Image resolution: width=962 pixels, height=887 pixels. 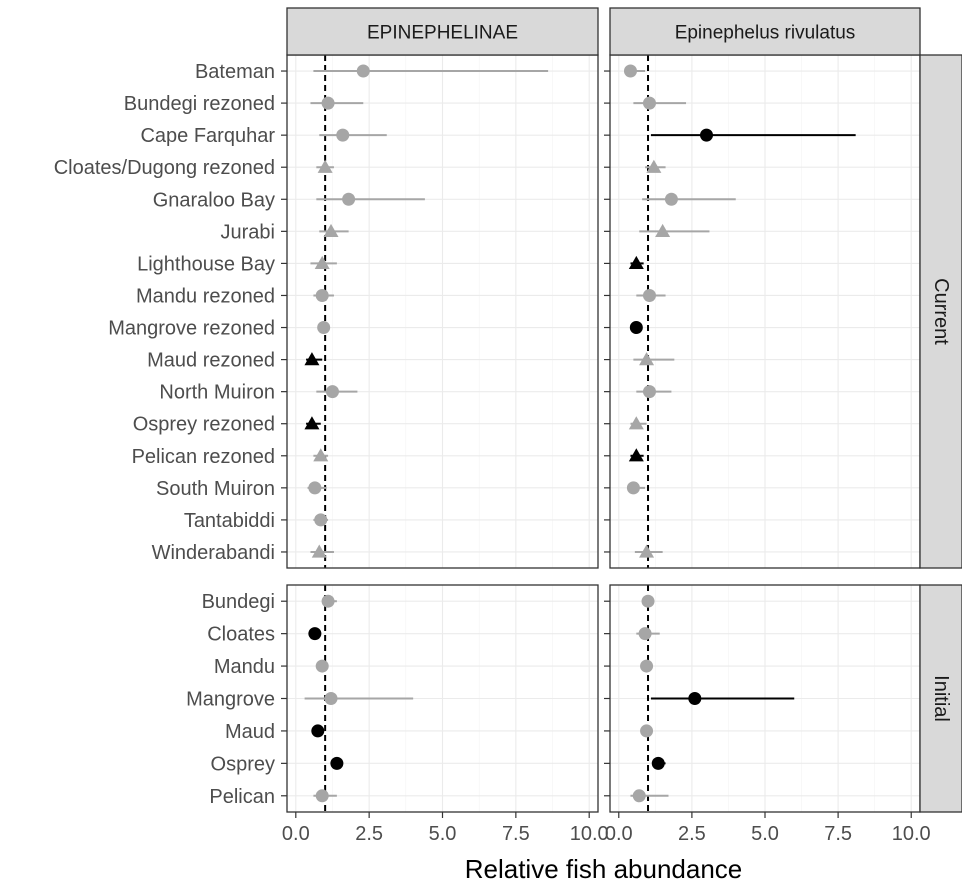 What do you see at coordinates (248, 232) in the screenshot?
I see `y-tick-label: Jurabi` at bounding box center [248, 232].